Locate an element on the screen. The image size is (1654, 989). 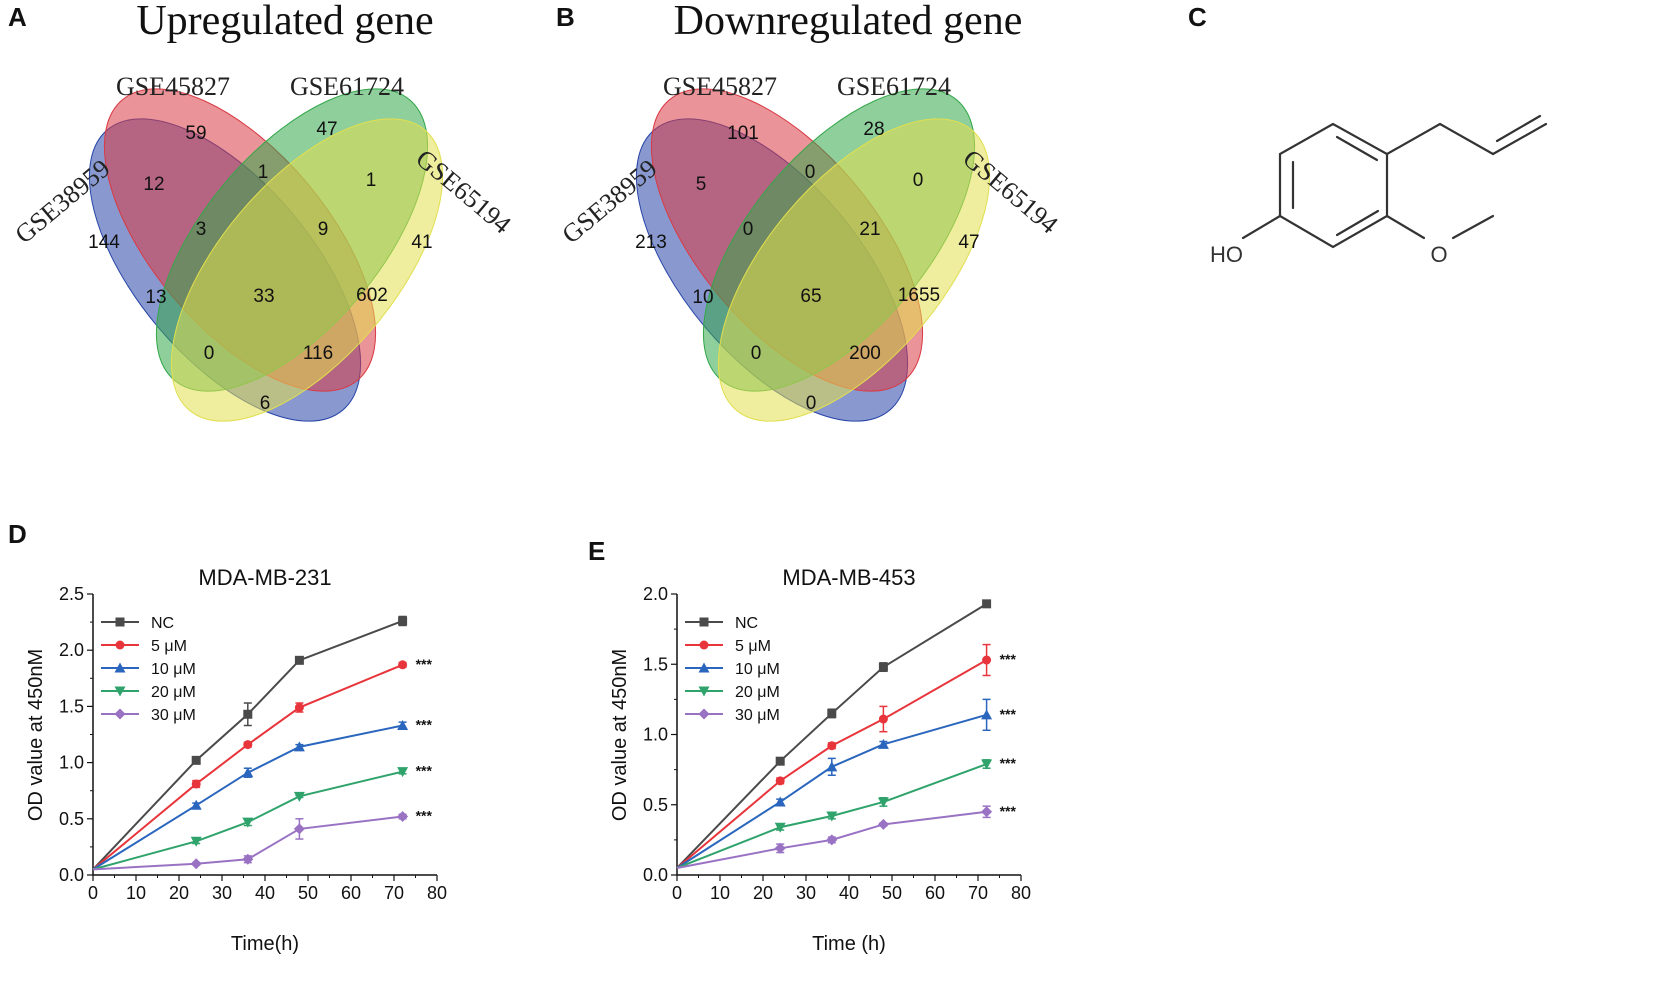
x-tick-label: 10 is located at coordinates (720, 893).